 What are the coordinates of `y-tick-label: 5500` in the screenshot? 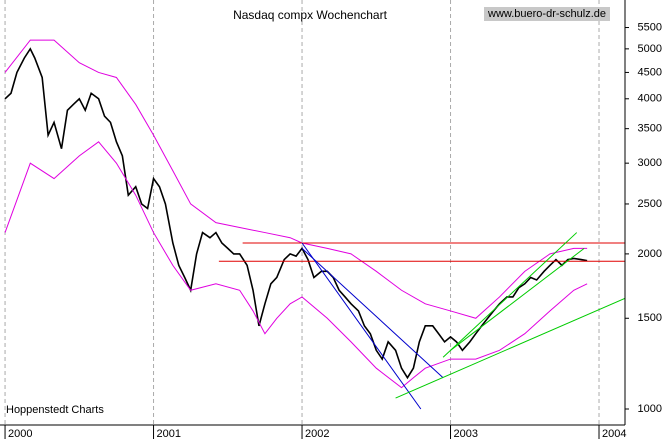 It's located at (650, 27).